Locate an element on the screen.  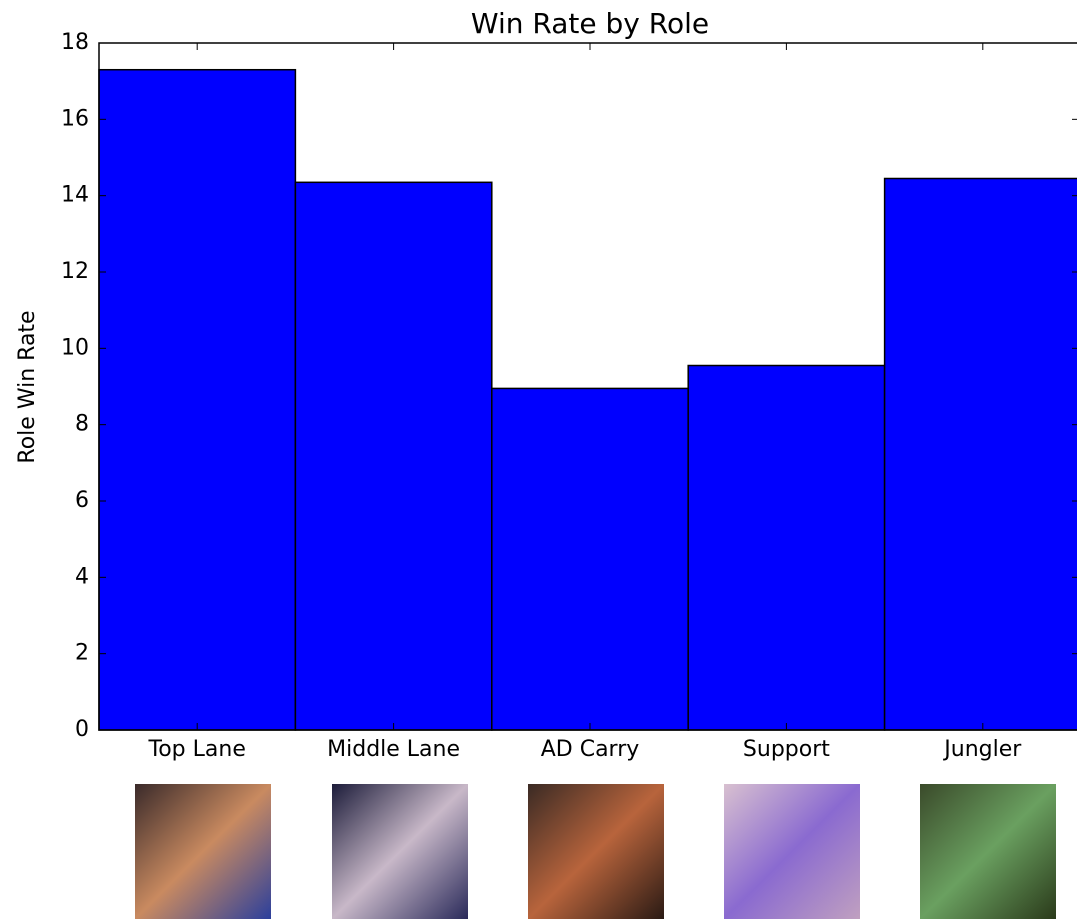
y-tick-label: 12 is located at coordinates (75, 271).